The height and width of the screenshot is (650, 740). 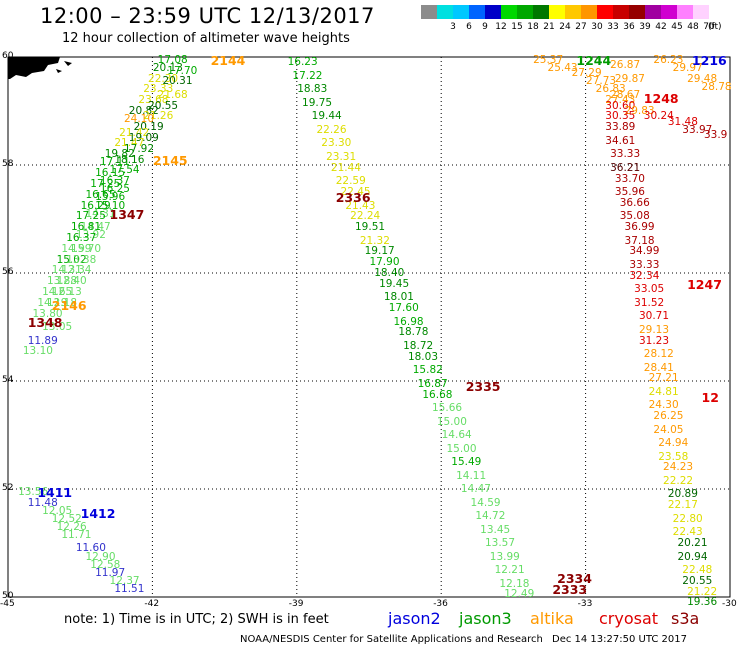 I want to click on wave-height-reading: 27.43, so click(x=620, y=100).